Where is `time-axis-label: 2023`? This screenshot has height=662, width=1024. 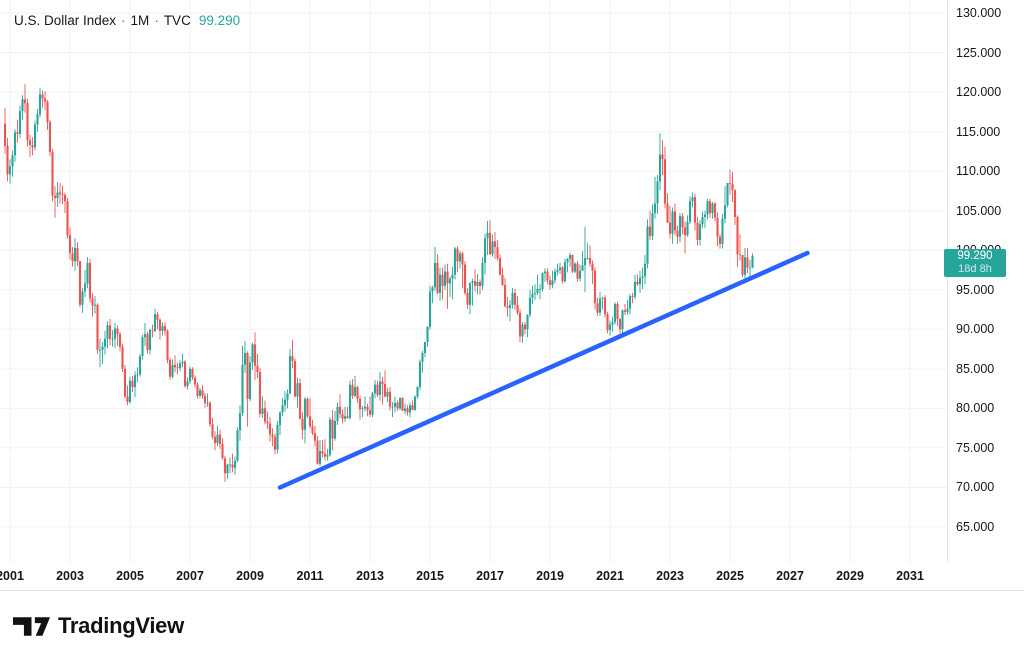
time-axis-label: 2023 is located at coordinates (670, 576).